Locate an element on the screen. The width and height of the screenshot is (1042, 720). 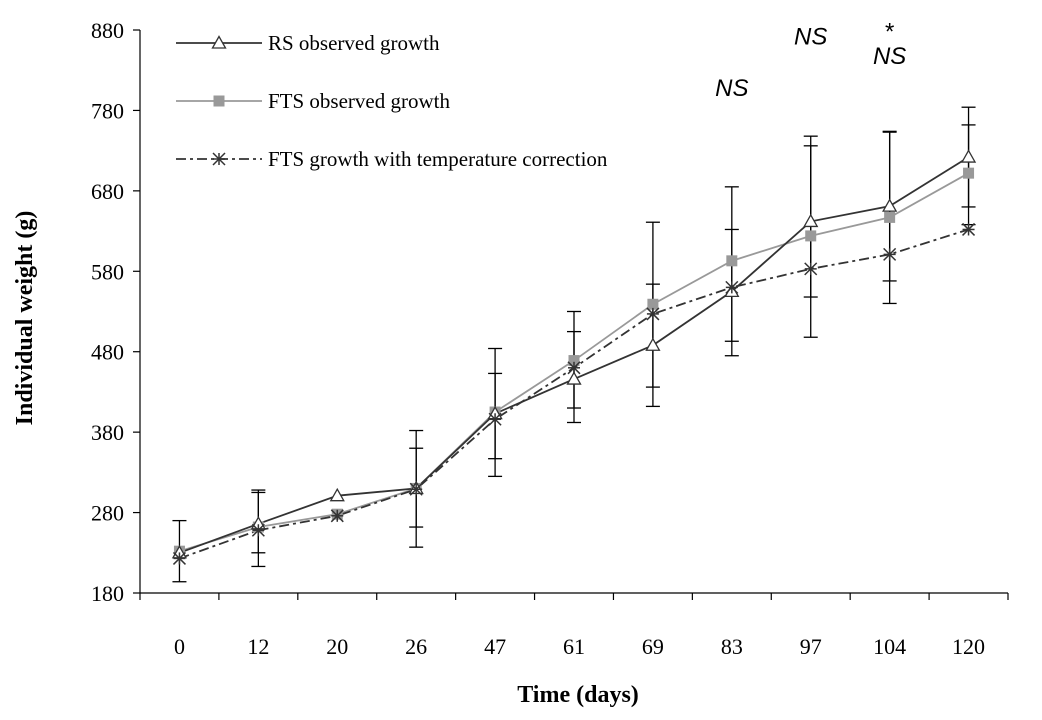
x-tick-label: 83 is located at coordinates (732, 646).